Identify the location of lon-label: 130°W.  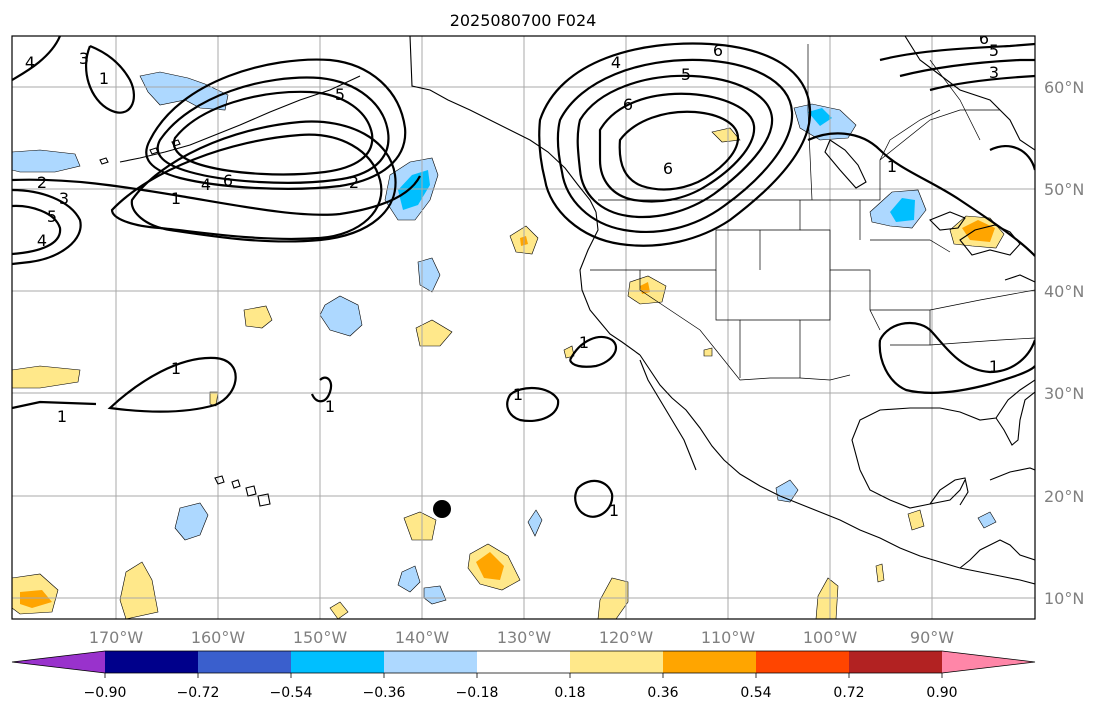
(524, 637).